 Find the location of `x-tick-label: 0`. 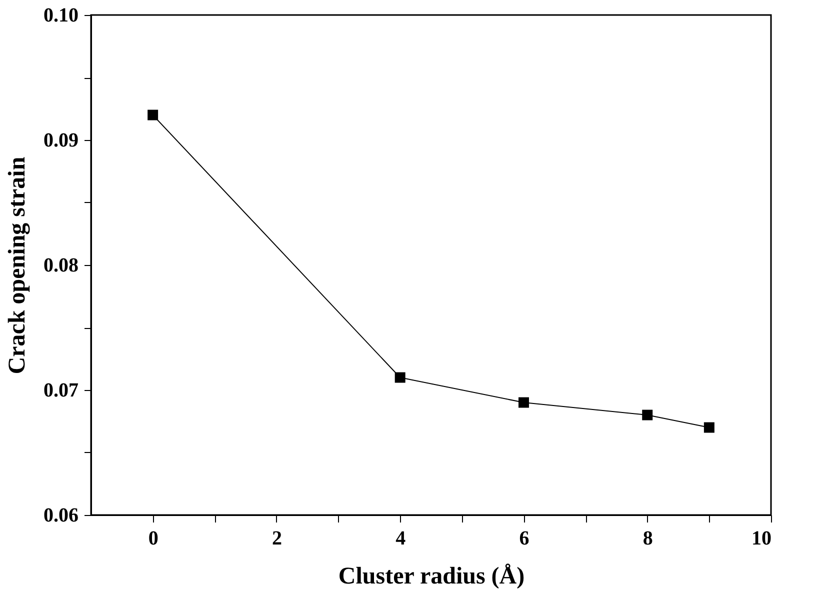

x-tick-label: 0 is located at coordinates (153, 539).